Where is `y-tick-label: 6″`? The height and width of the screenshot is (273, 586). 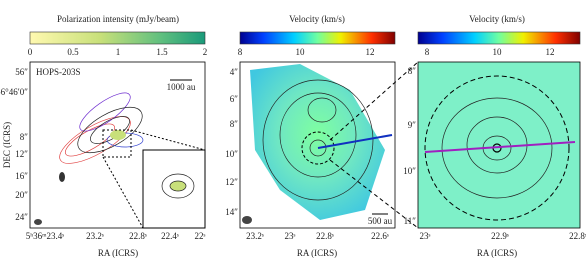 y-tick-label: 6″ is located at coordinates (234, 99).